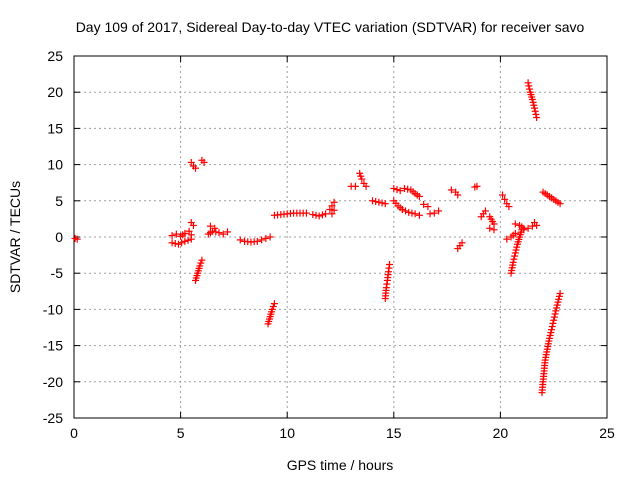  Describe the element at coordinates (340, 465) in the screenshot. I see `x-axis-label: GPS time / hours` at that location.